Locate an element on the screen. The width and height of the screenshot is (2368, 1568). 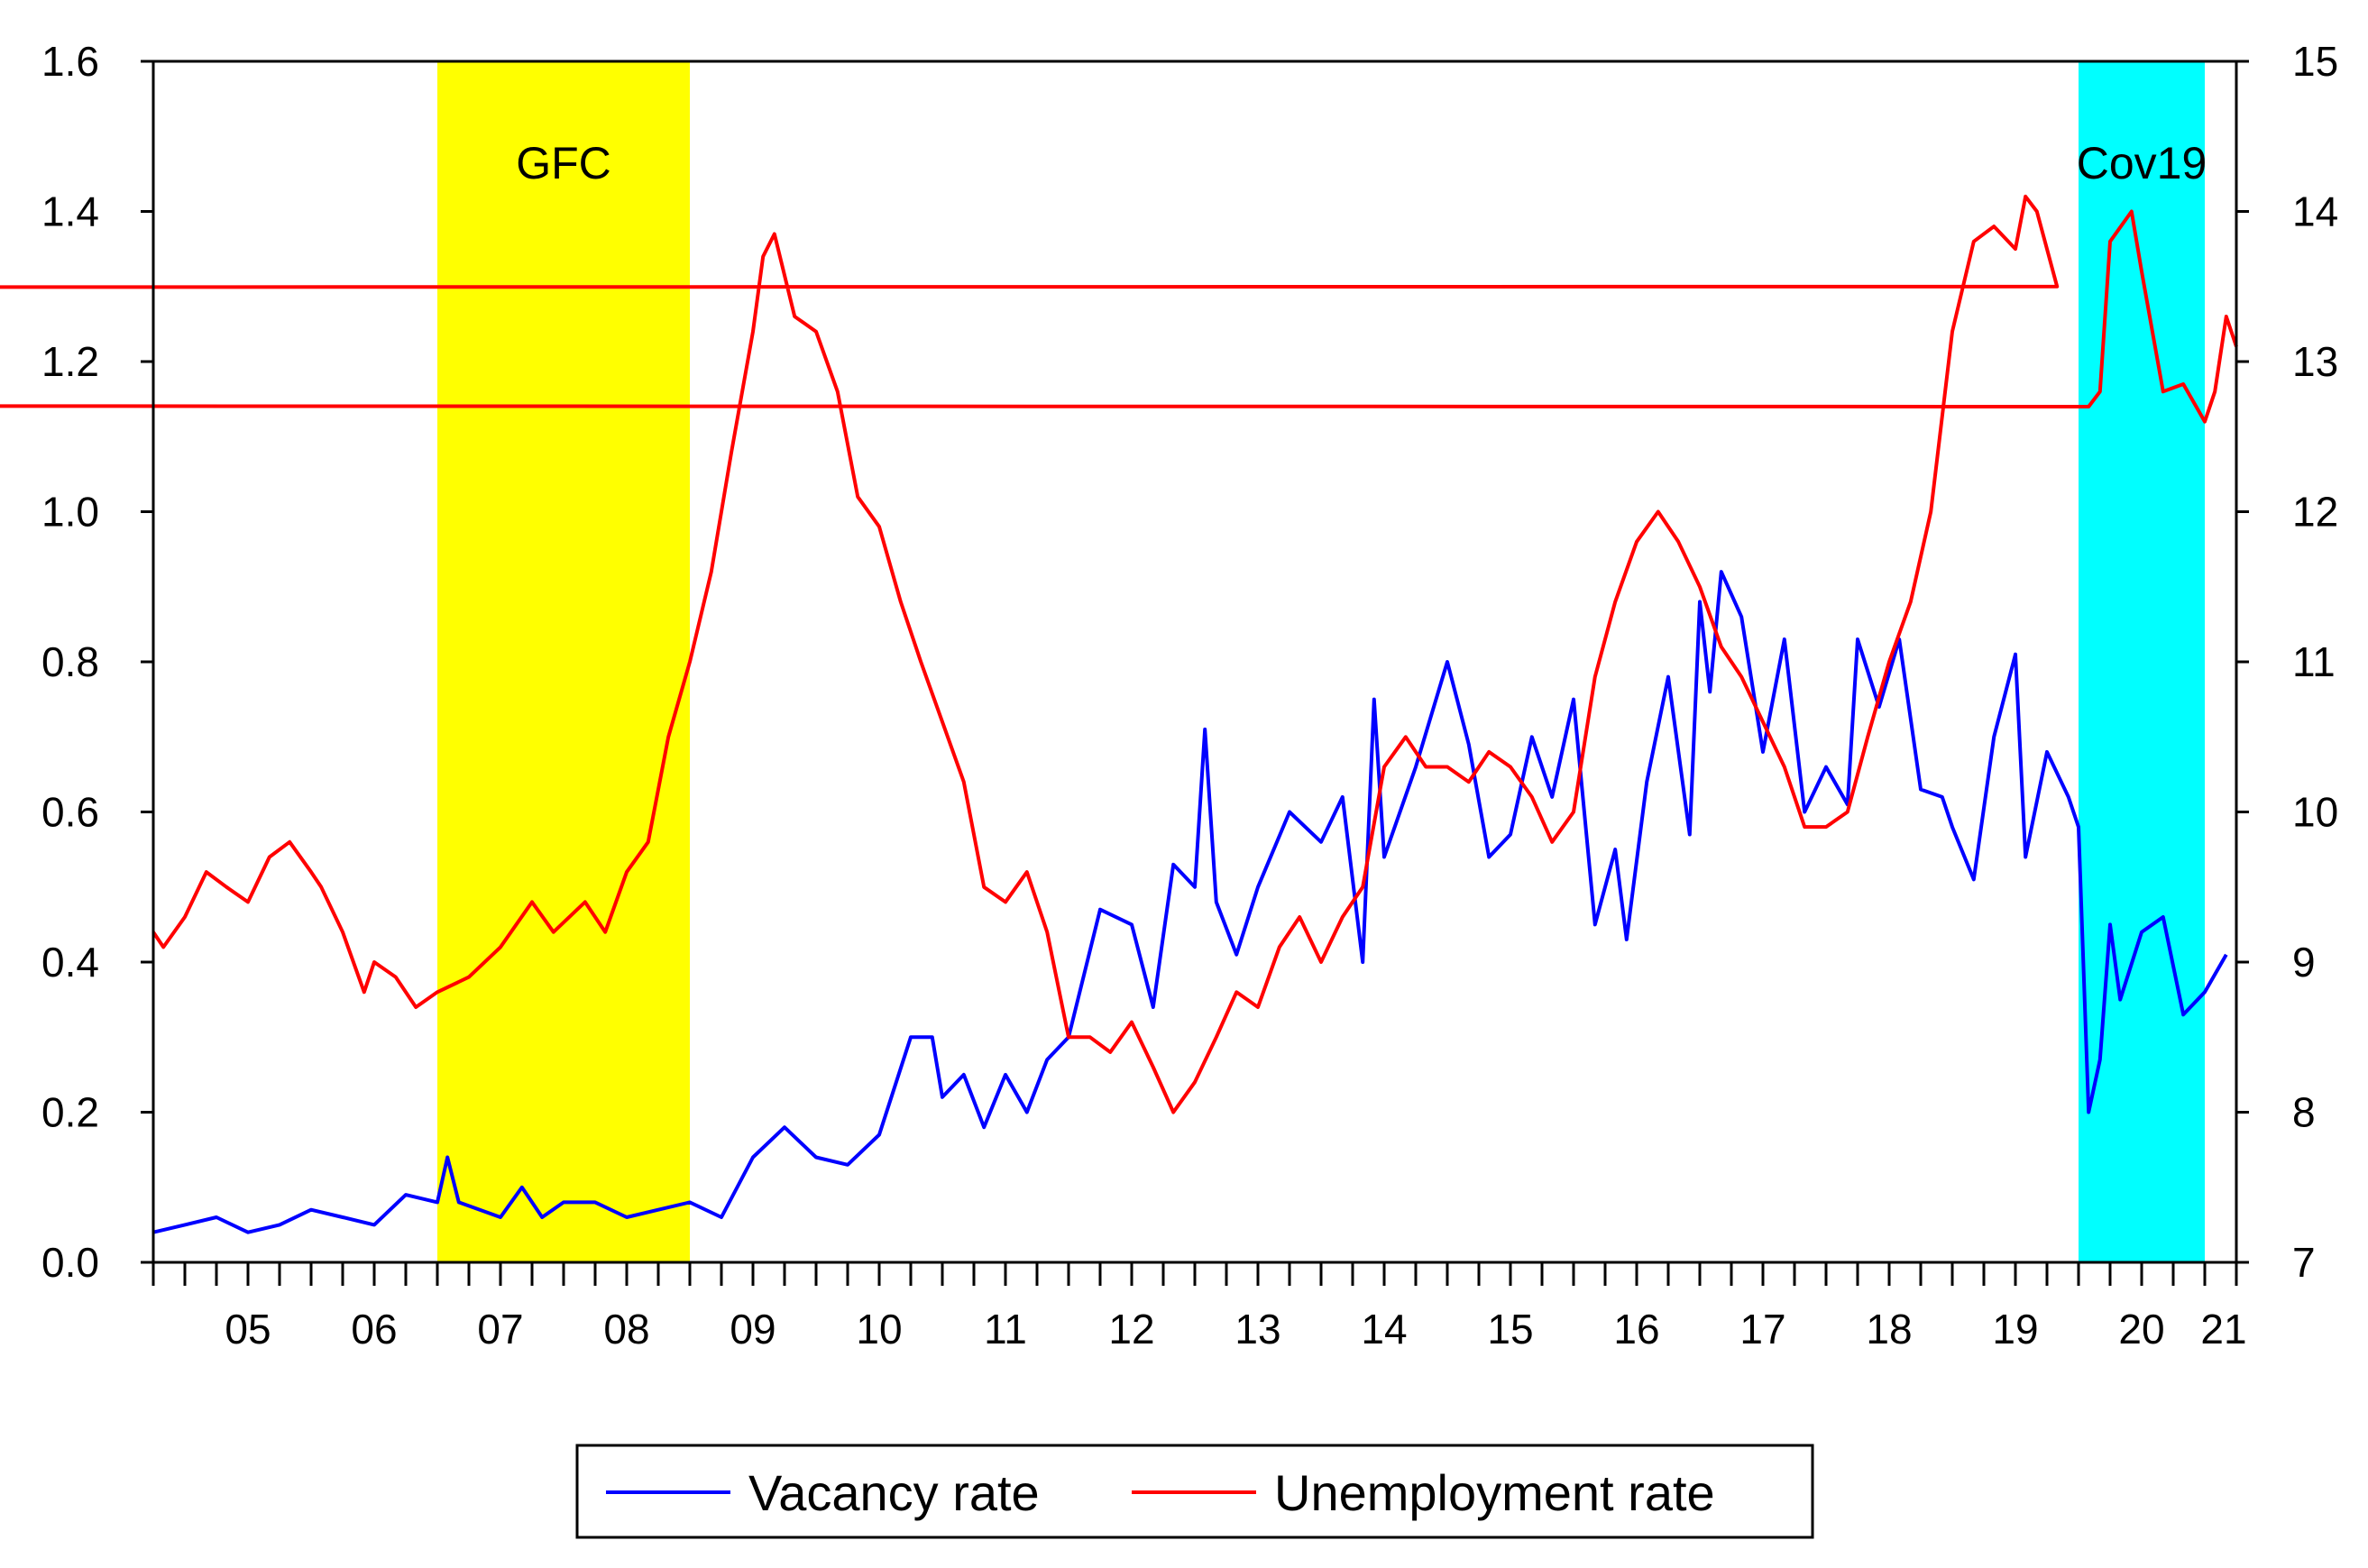
x-tick-label: 15 is located at coordinates (1510, 1330).